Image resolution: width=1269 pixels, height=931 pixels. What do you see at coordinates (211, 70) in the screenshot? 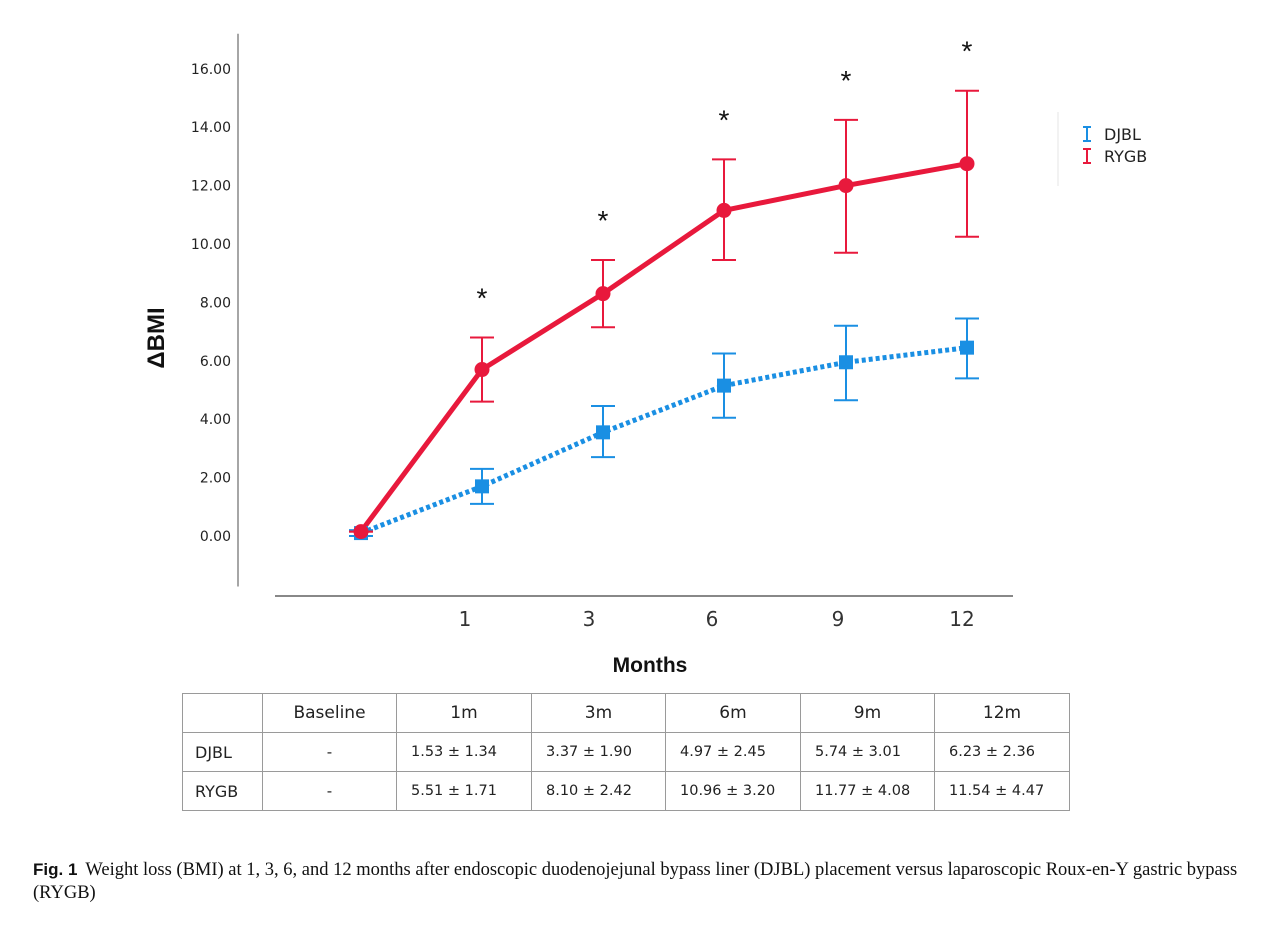
I see `y-tick-label: 16.00` at bounding box center [211, 70].